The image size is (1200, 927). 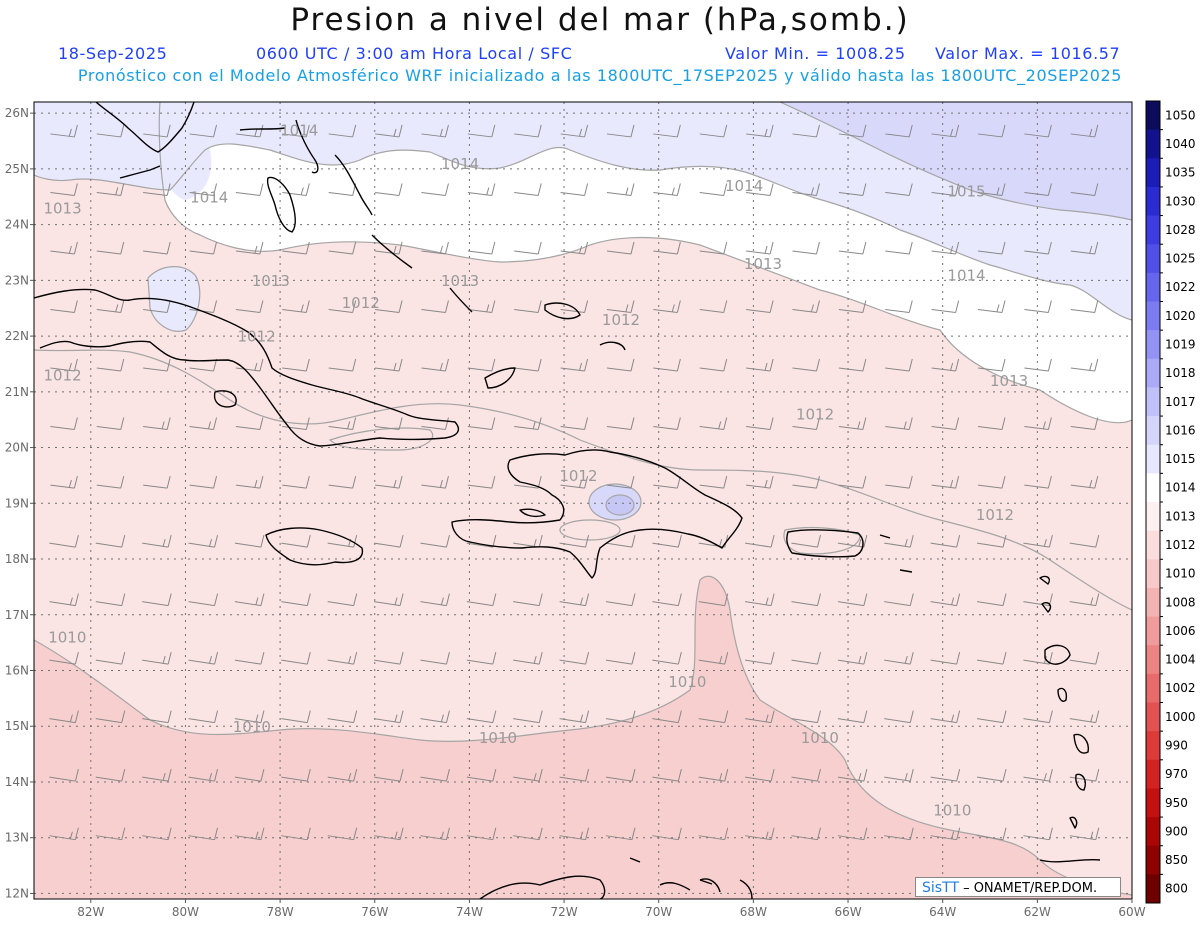 What do you see at coordinates (307, 146) in the screenshot?
I see `coast-abaco` at bounding box center [307, 146].